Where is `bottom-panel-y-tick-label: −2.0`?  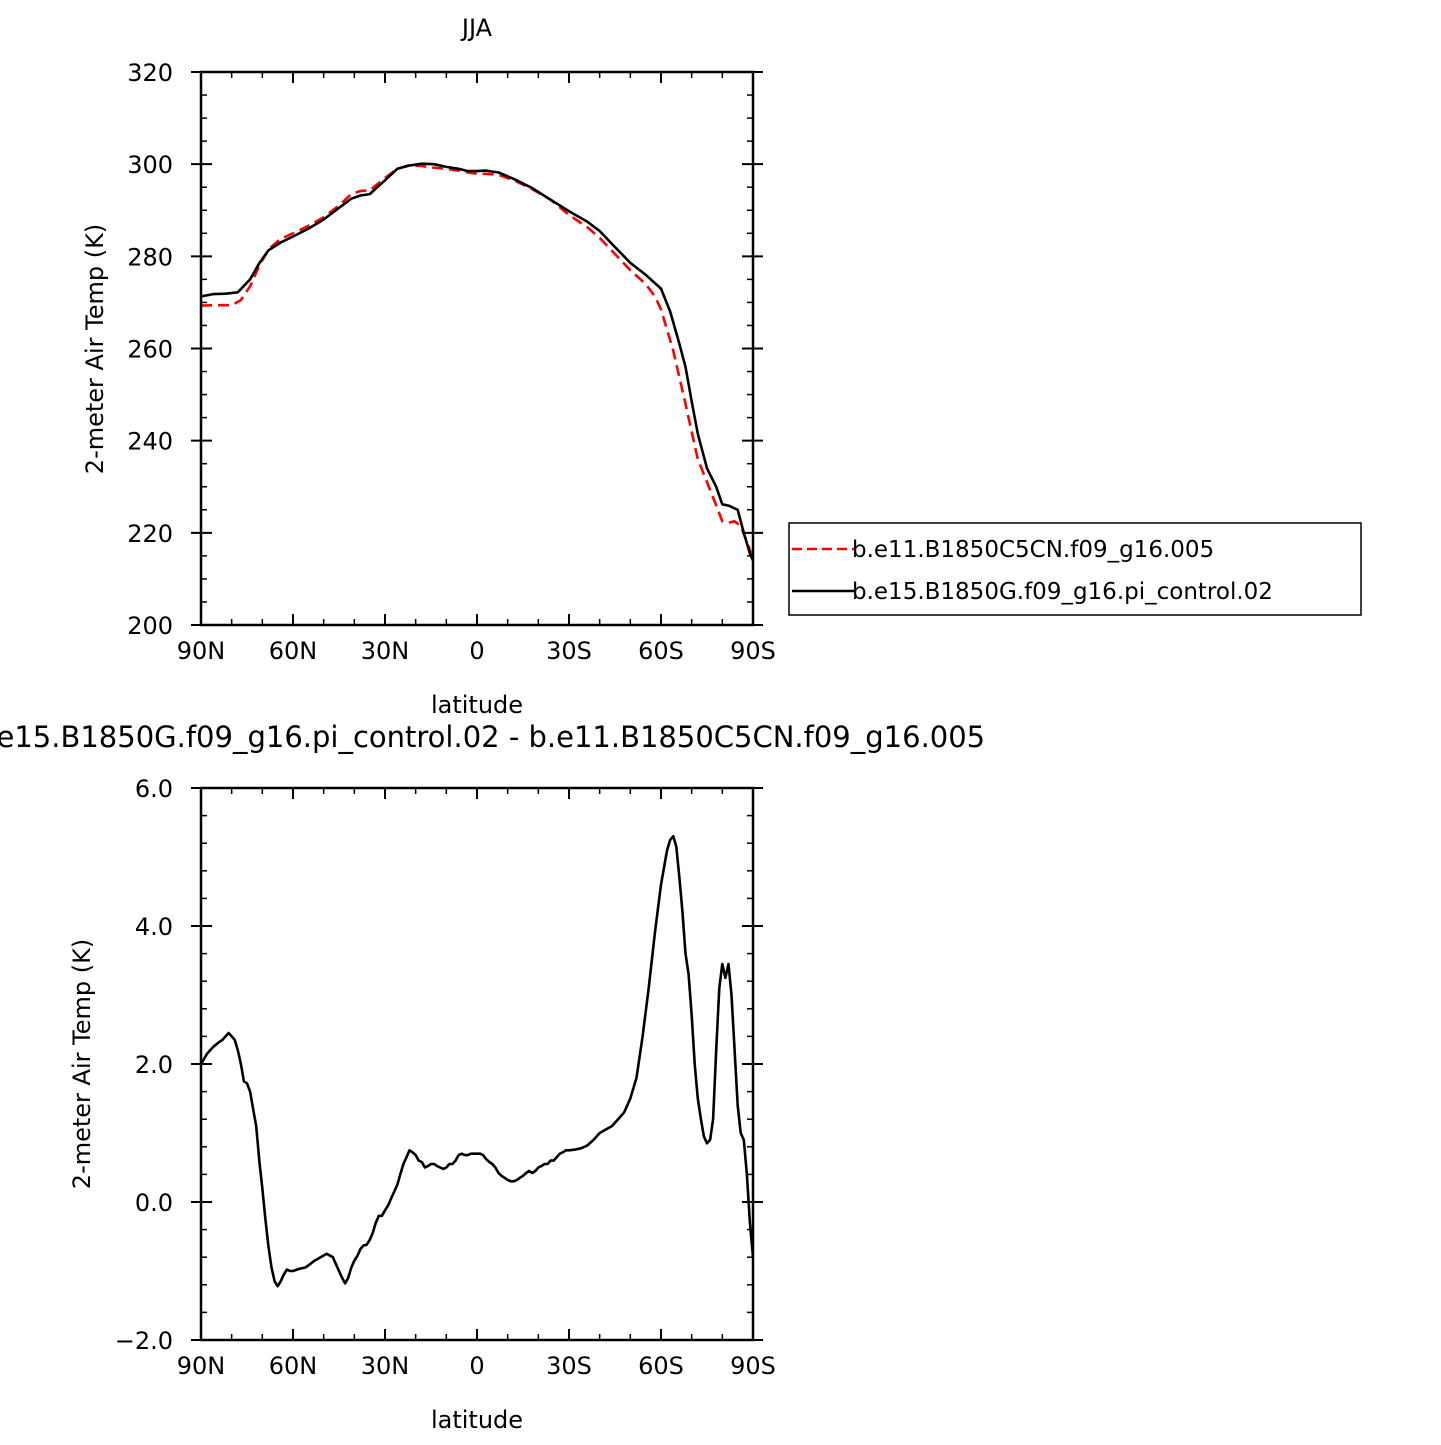
bottom-panel-y-tick-label: −2.0 is located at coordinates (144, 1341).